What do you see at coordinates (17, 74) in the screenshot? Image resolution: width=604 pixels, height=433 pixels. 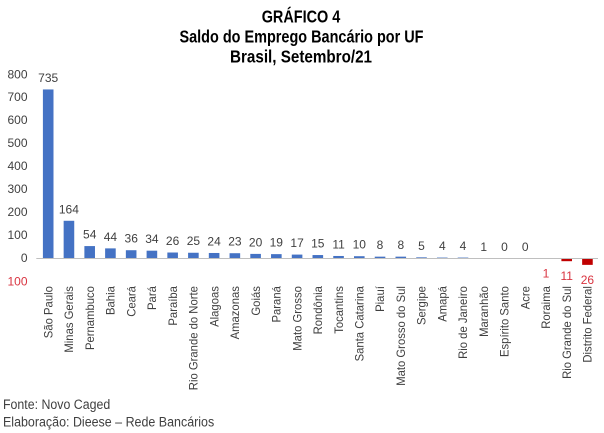 I see `svg-text: 800` at bounding box center [17, 74].